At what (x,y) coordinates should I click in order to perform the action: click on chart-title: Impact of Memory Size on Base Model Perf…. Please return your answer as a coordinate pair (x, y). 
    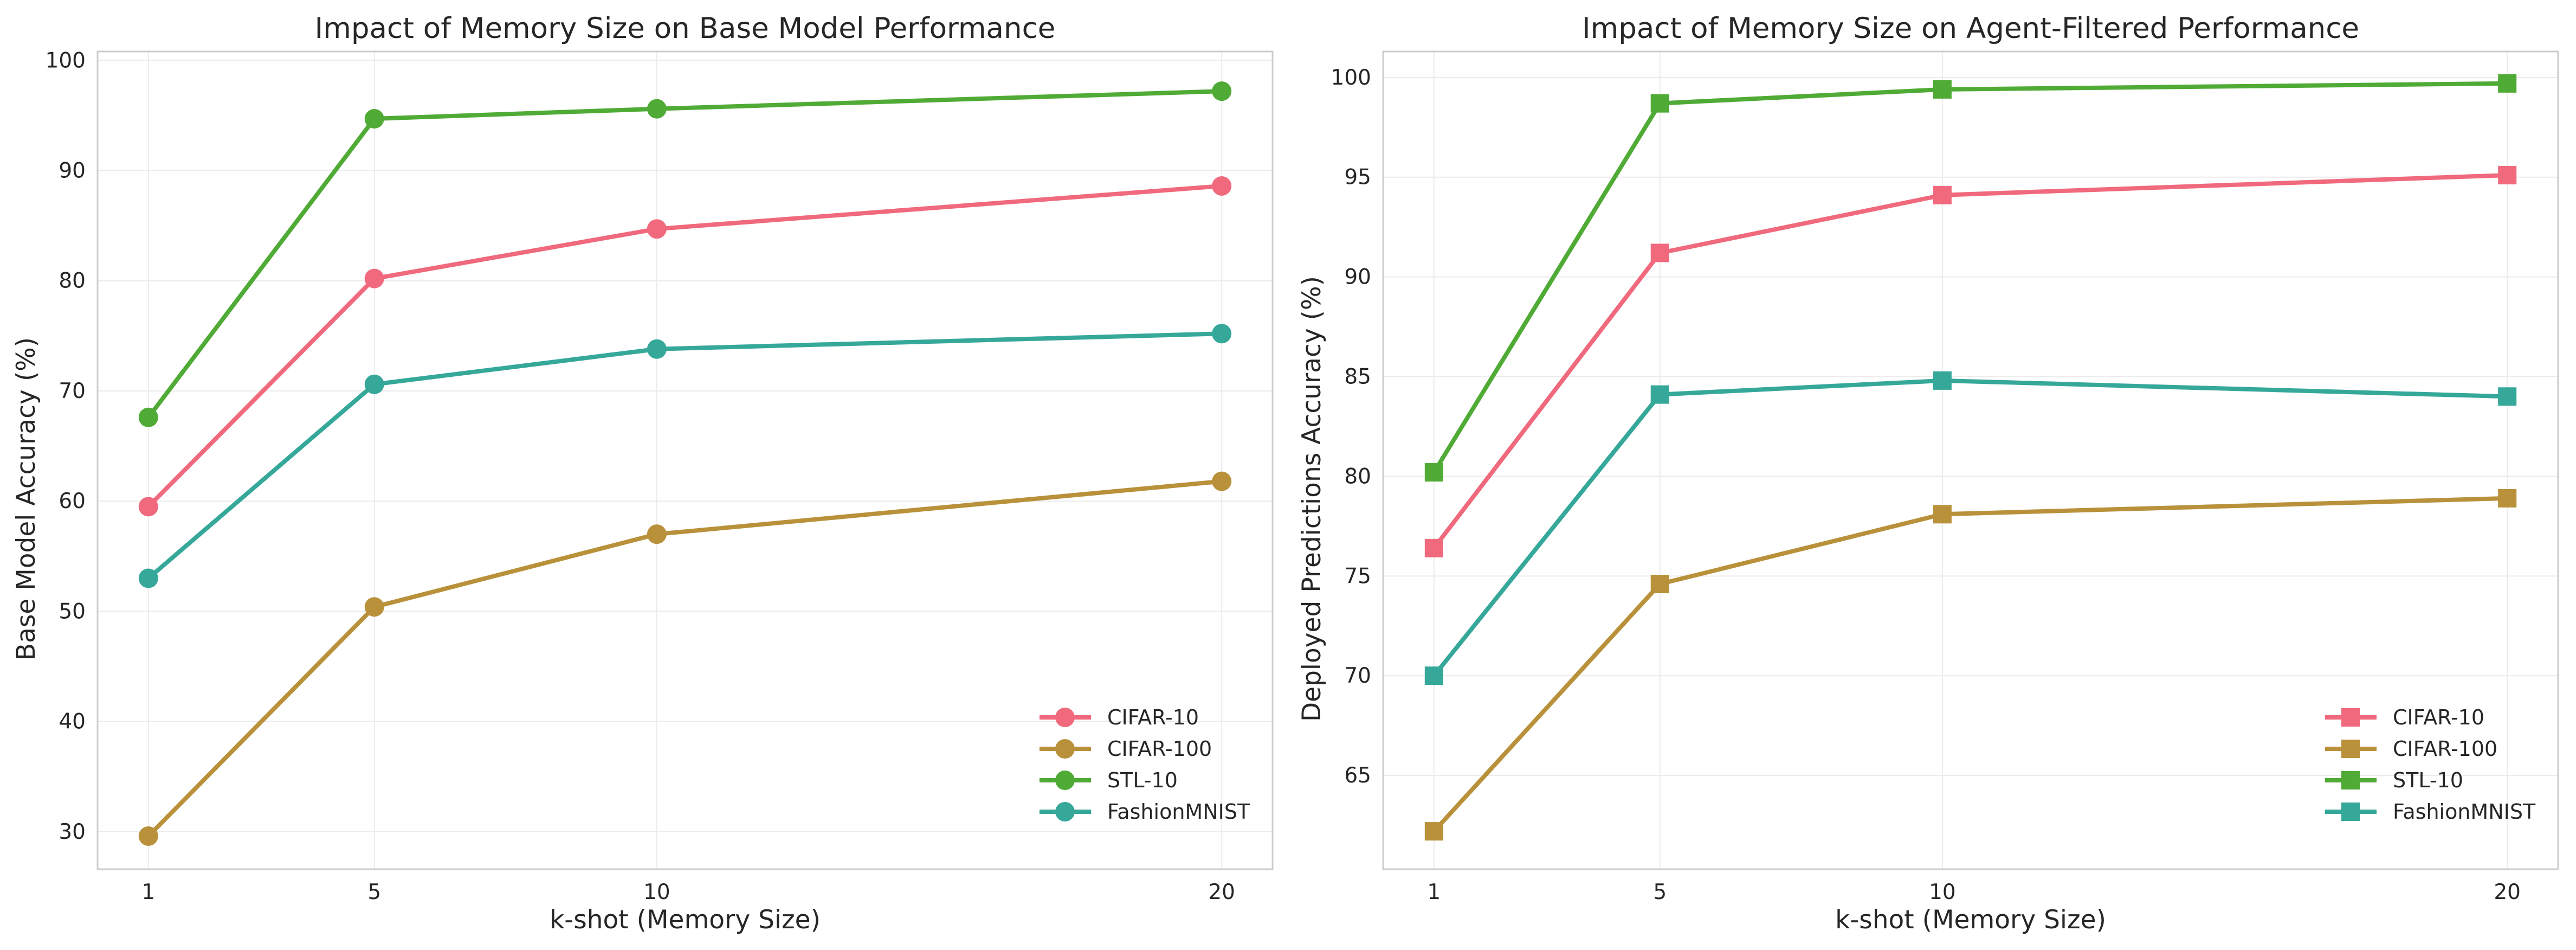
    Looking at the image, I should click on (685, 28).